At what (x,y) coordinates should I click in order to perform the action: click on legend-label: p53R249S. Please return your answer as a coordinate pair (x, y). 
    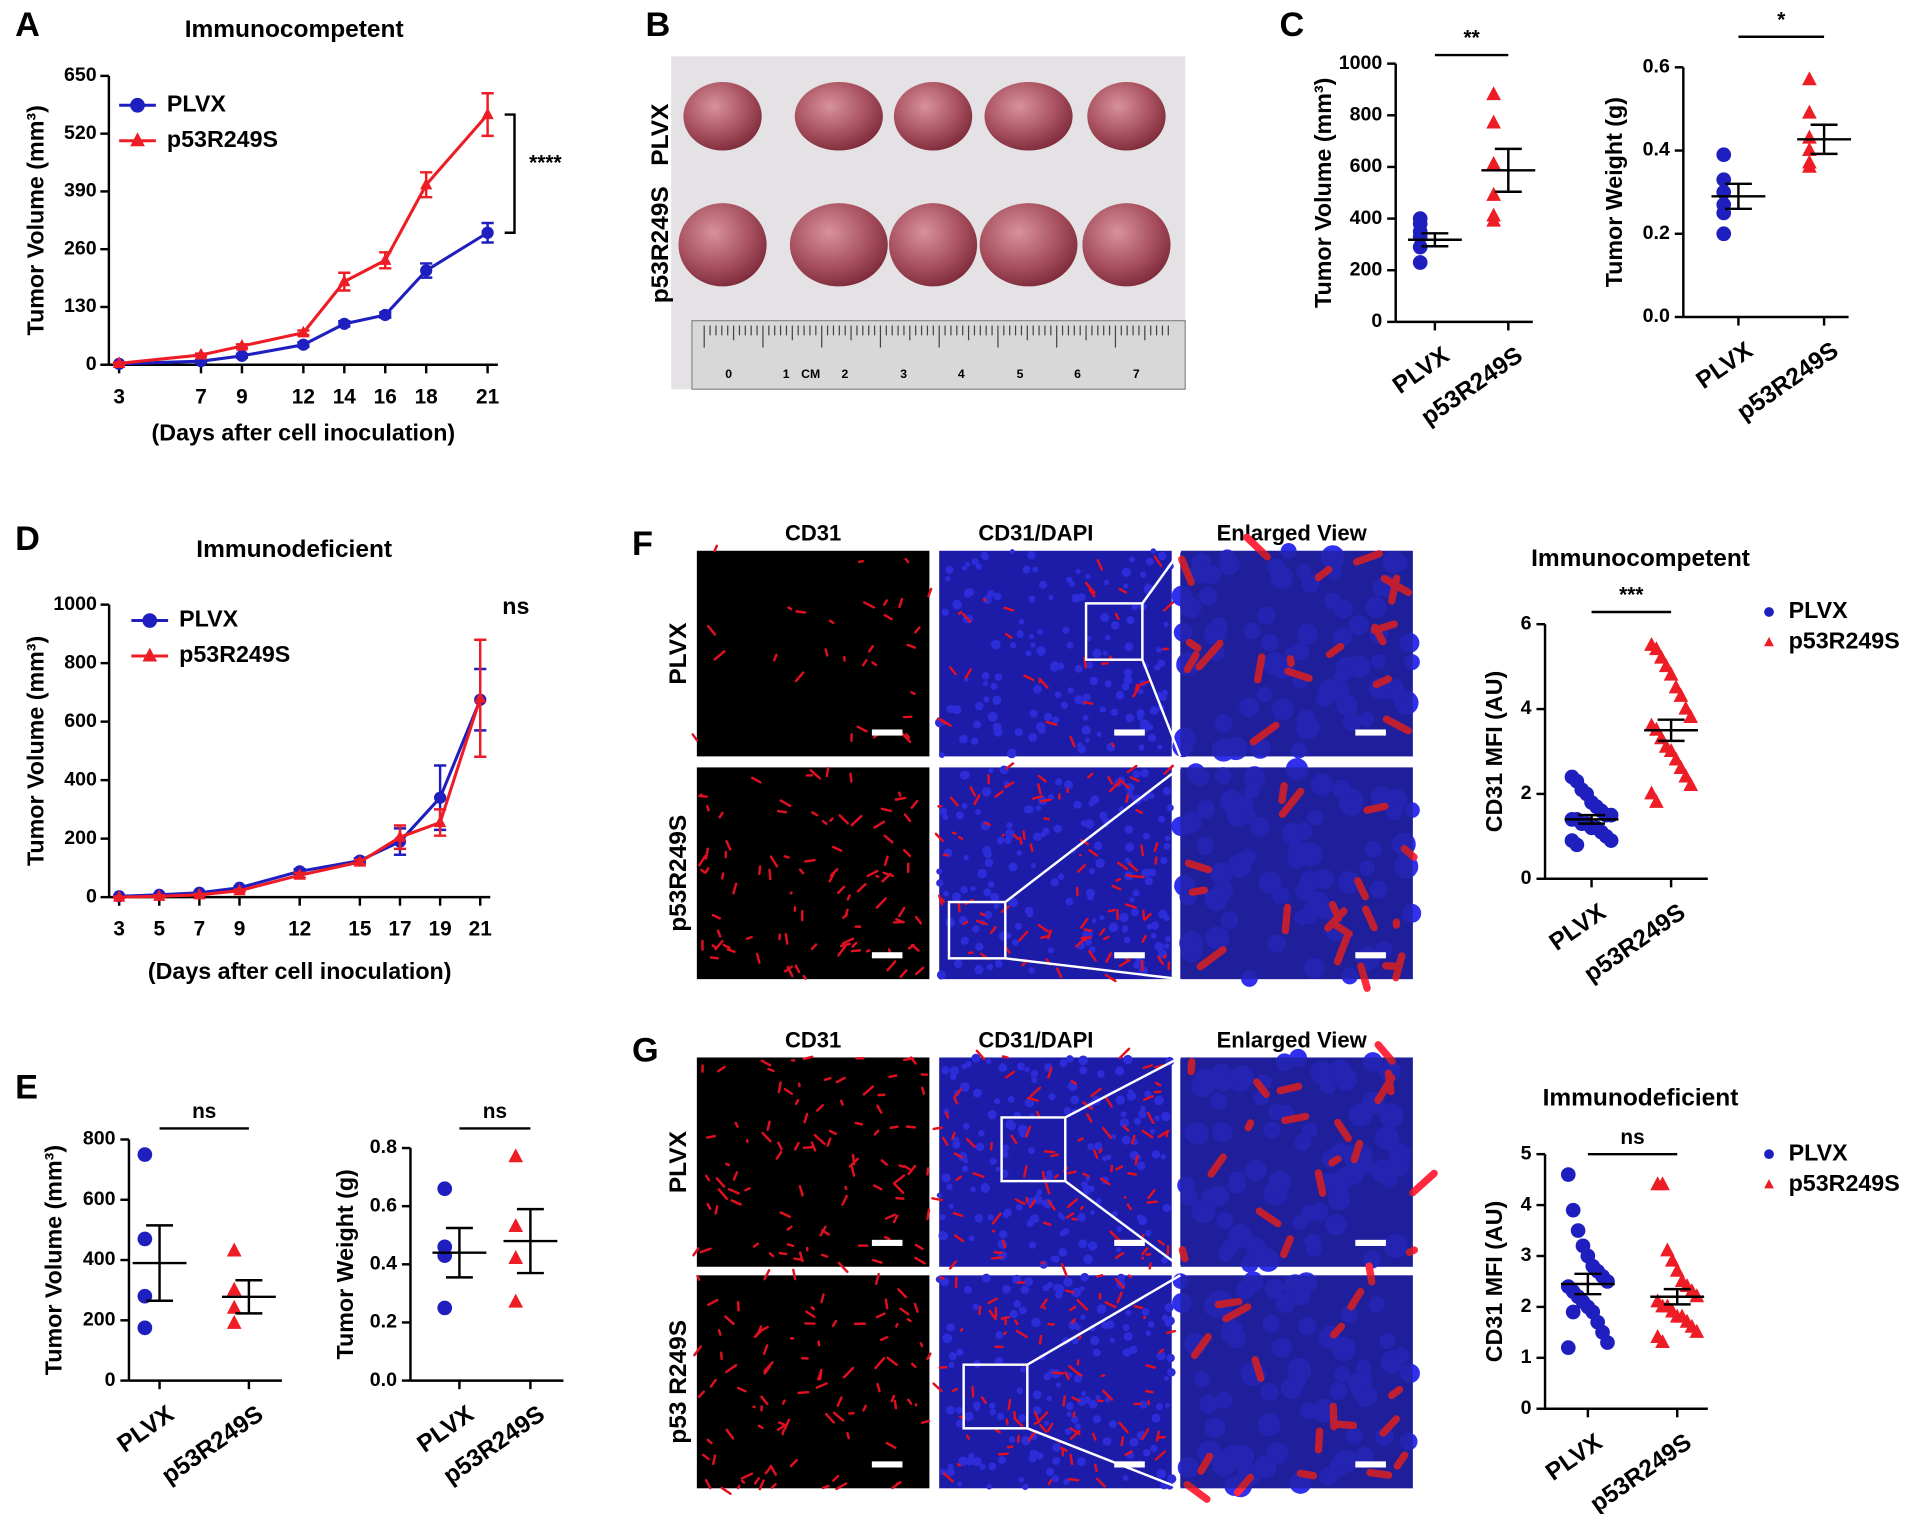
    Looking at the image, I should click on (222, 139).